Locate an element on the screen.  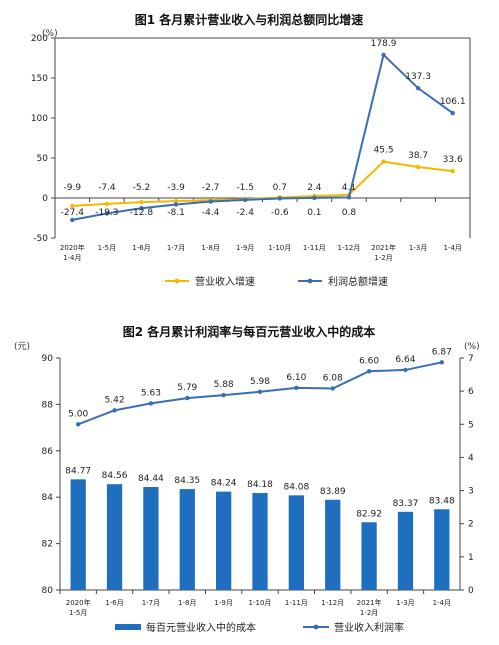
chart-title: 图1 各月累计营业收入与利润总额同比增速 is located at coordinates (249, 19).